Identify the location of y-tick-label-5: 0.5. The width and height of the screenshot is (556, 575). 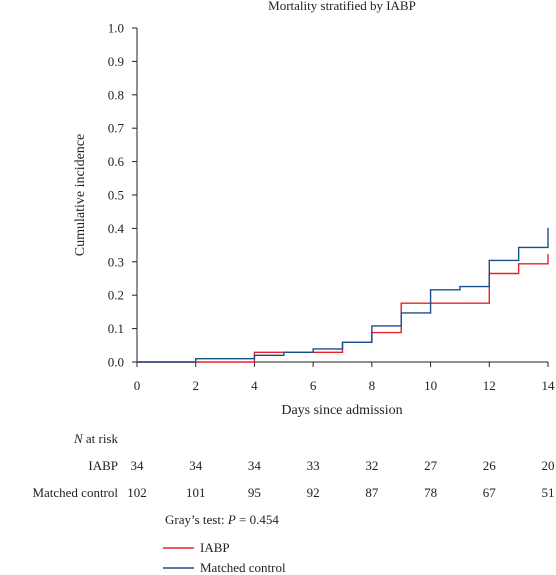
(116, 195).